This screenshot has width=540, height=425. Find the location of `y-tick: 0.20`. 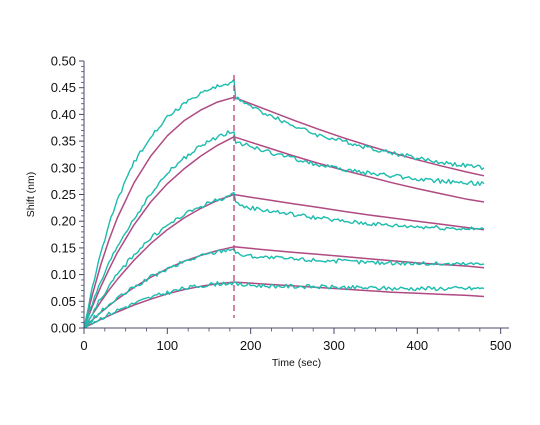

y-tick: 0.20 is located at coordinates (67, 214).